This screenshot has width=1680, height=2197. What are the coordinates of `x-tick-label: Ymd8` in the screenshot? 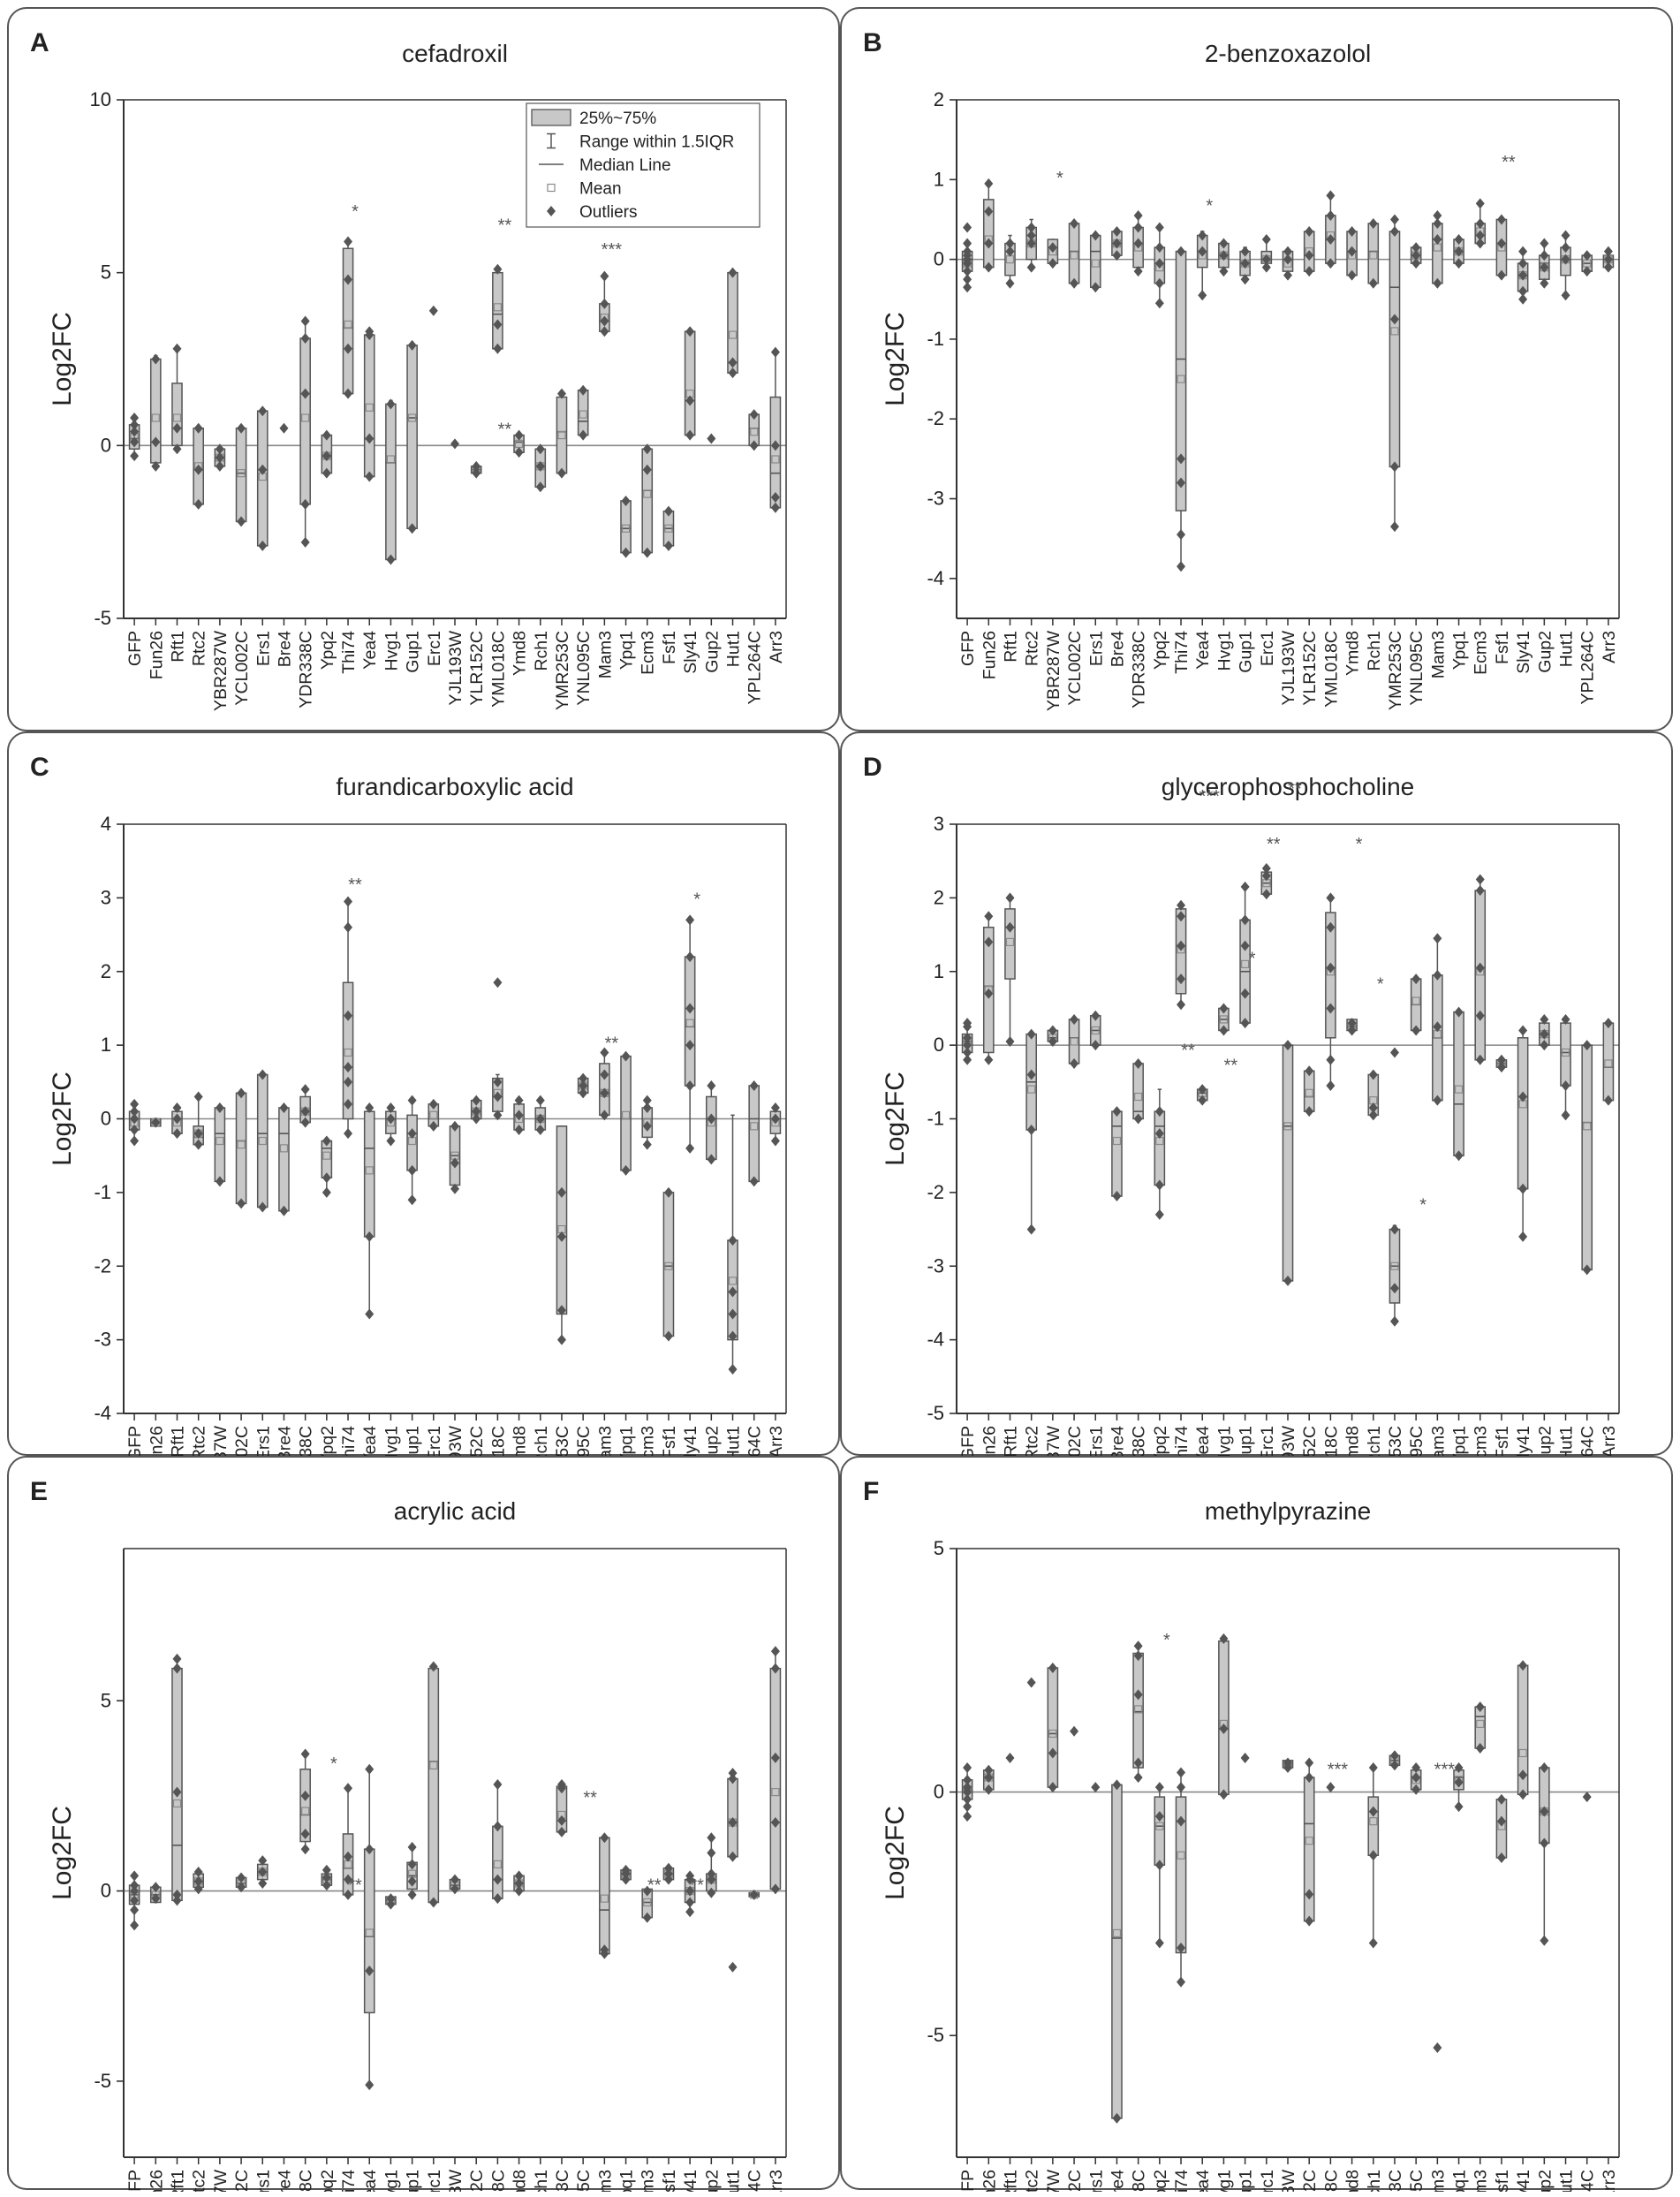 It's located at (1353, 653).